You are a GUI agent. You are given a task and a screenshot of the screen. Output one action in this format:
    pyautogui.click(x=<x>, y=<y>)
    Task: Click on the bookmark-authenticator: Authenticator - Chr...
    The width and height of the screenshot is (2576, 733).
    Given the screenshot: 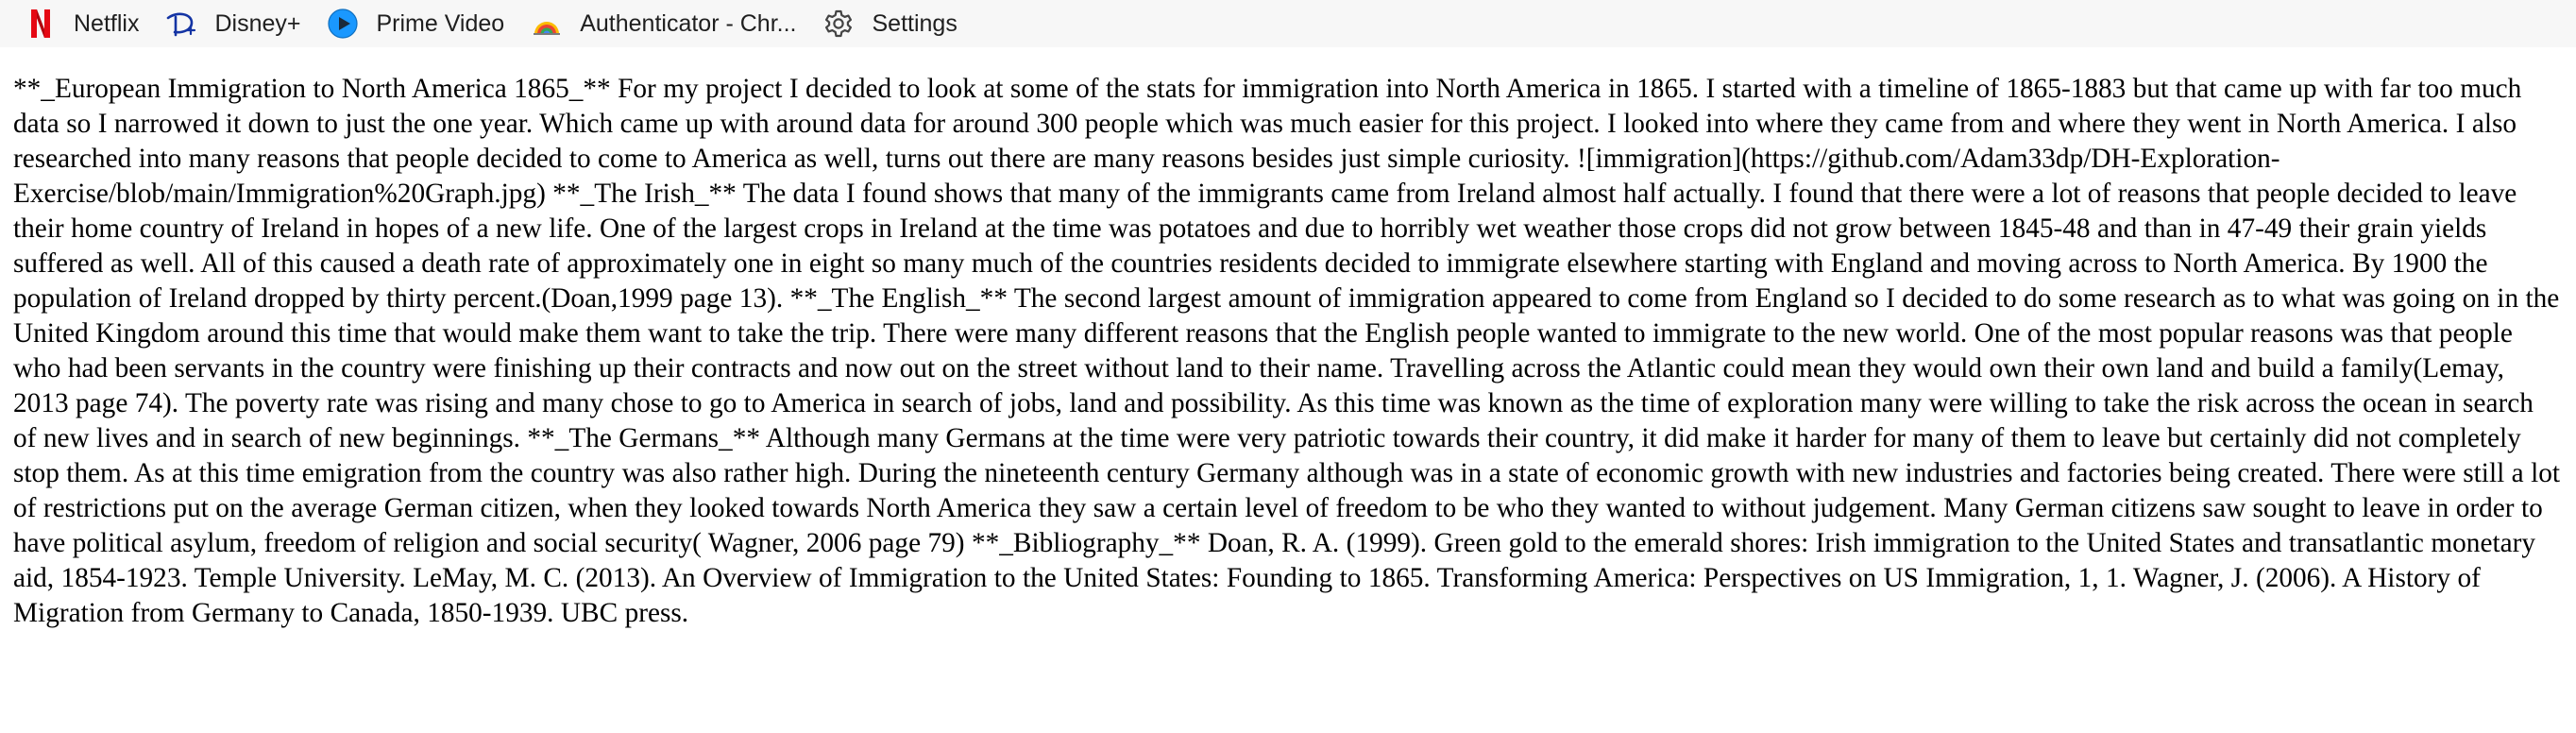 What is the action you would take?
    pyautogui.click(x=663, y=24)
    